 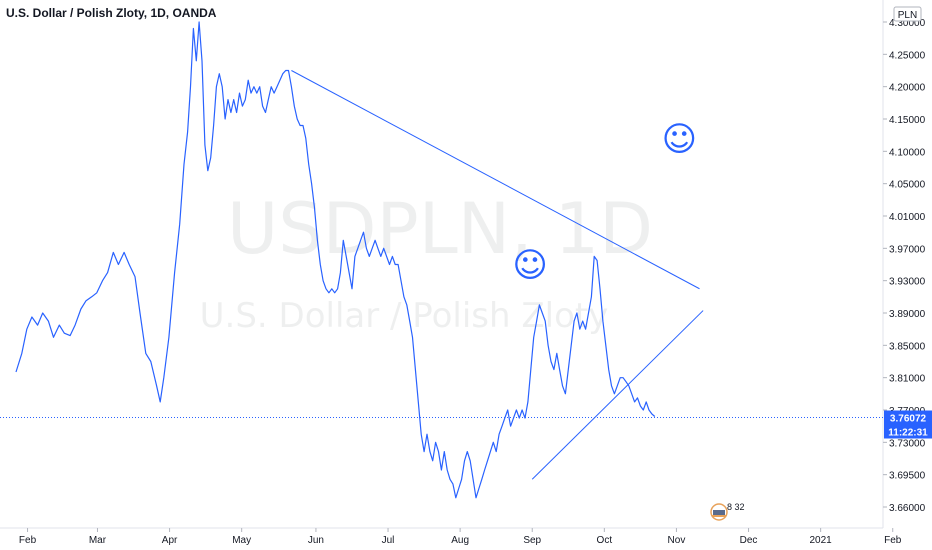 I want to click on x-tick-label: Jul, so click(x=388, y=540).